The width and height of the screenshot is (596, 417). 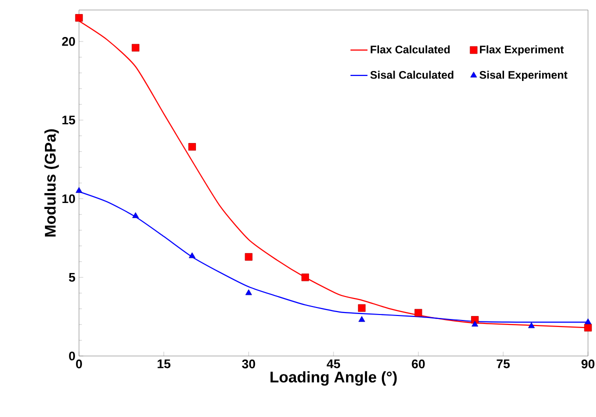 I want to click on x-tick-label: 90, so click(x=588, y=364).